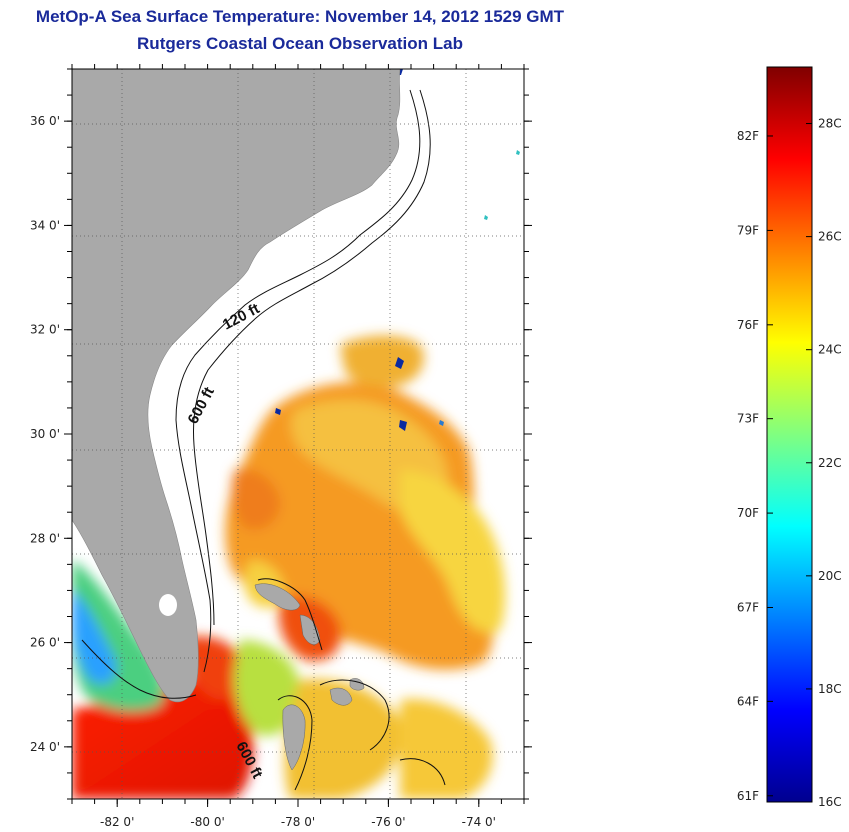 The height and width of the screenshot is (832, 849). Describe the element at coordinates (309, 677) in the screenshot. I see `bahamas-islands` at that location.